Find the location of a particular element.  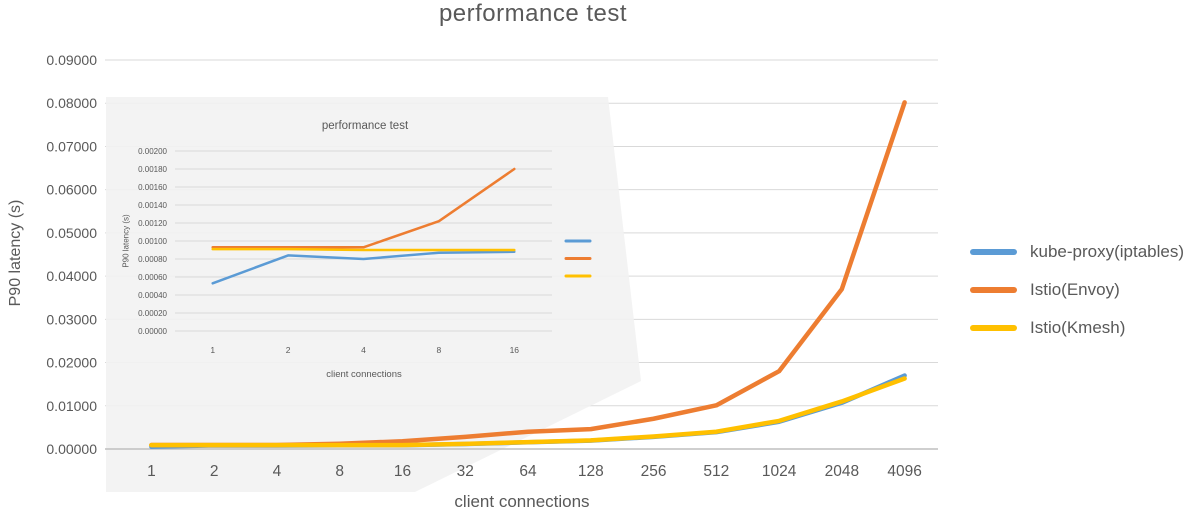

inset-y-tick-label: 0.00060 is located at coordinates (152, 277).